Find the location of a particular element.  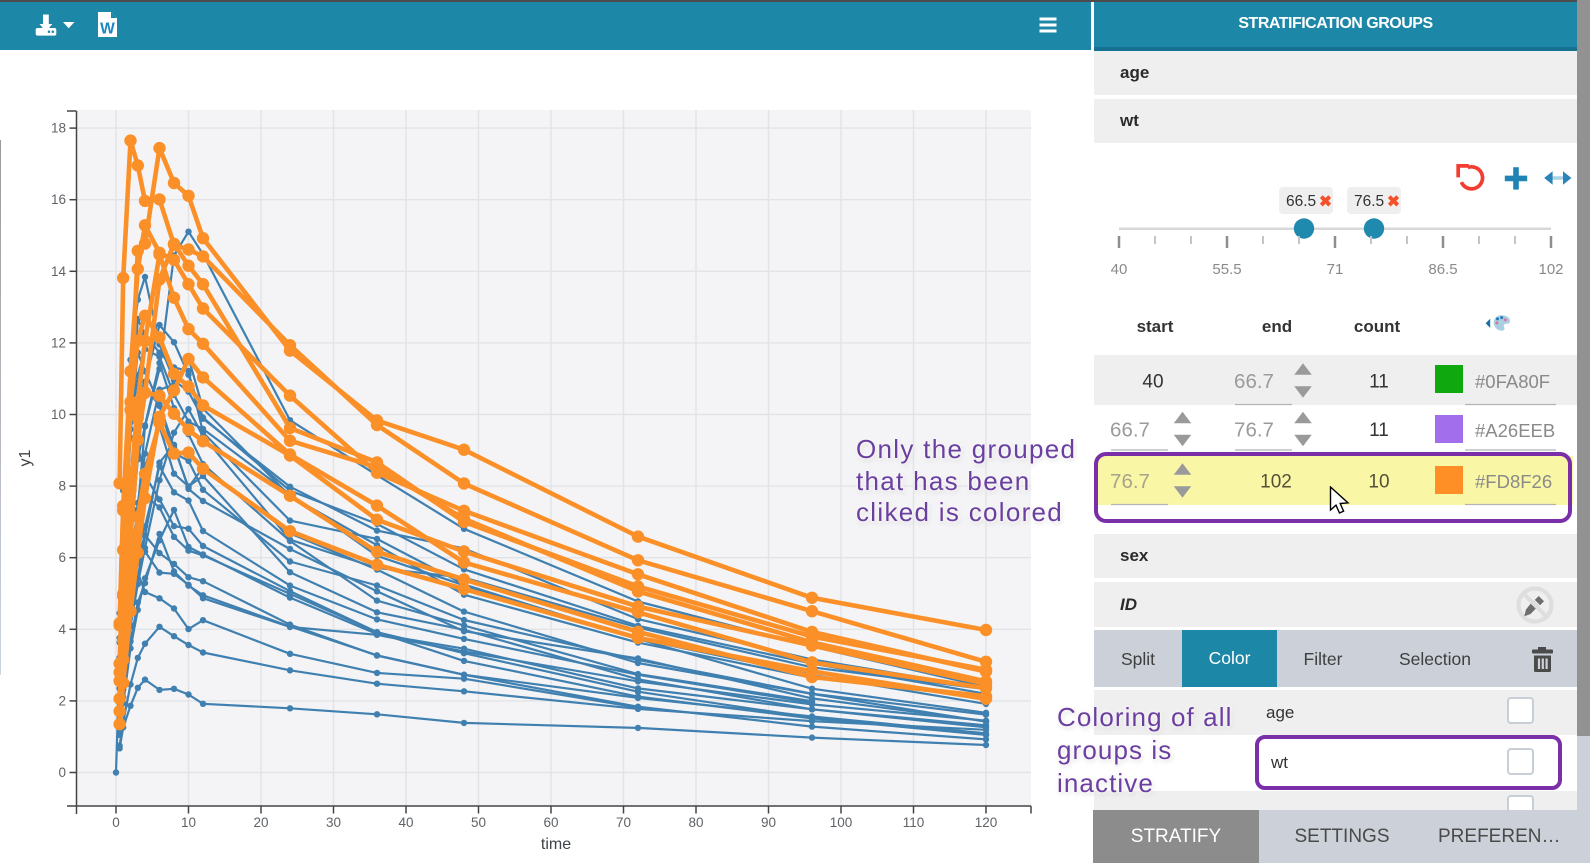

svg-text: 110 is located at coordinates (914, 822).